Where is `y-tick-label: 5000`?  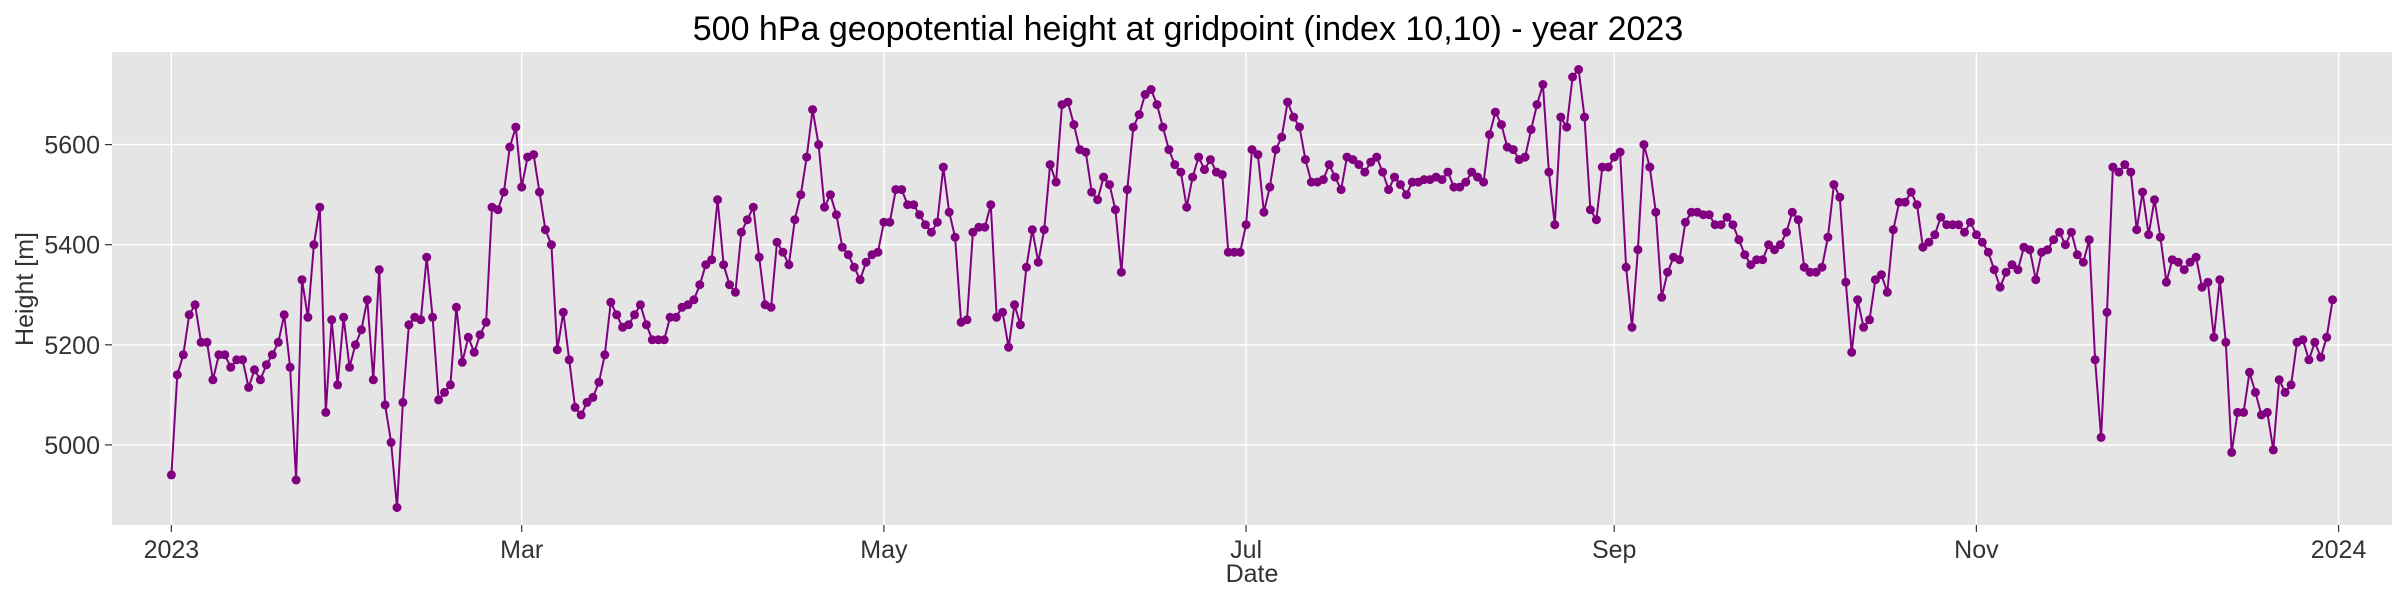
y-tick-label: 5000 is located at coordinates (72, 446).